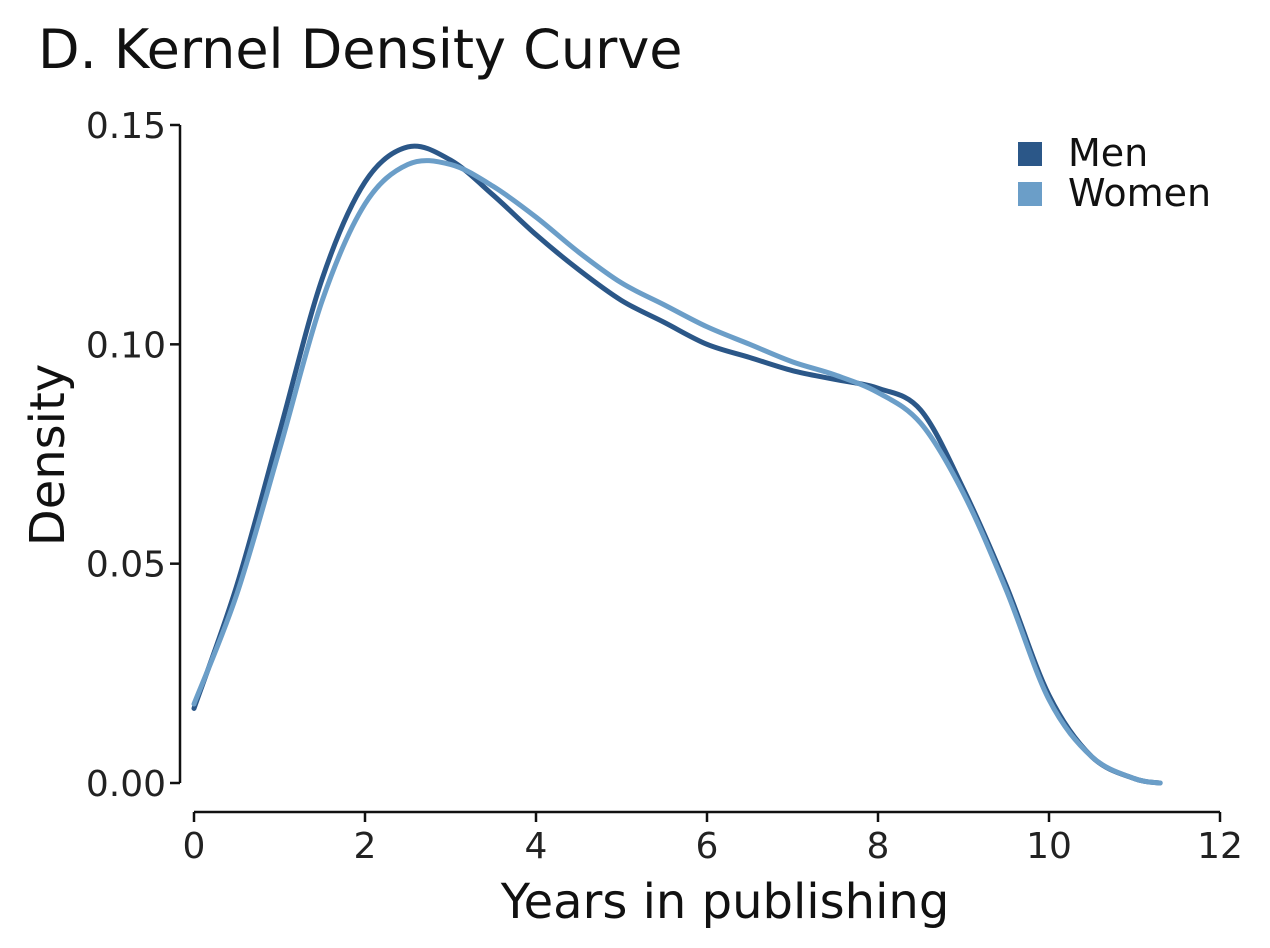 The image size is (1270, 948). What do you see at coordinates (1049, 846) in the screenshot?
I see `x-tick-label: 10` at bounding box center [1049, 846].